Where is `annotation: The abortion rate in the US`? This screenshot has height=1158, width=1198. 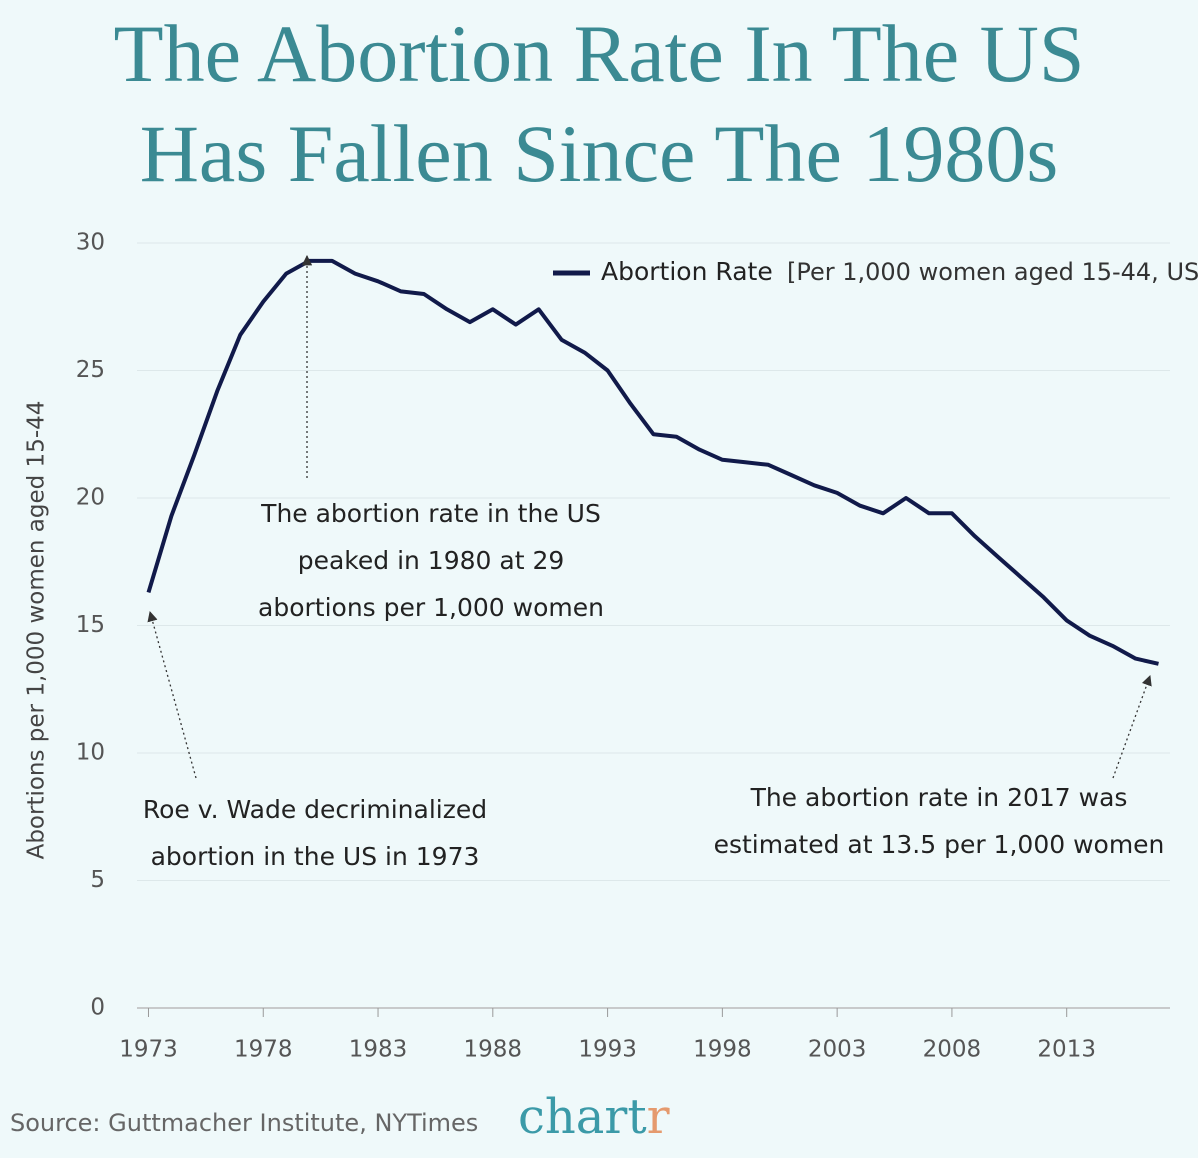
annotation: The abortion rate in the US is located at coordinates (430, 513).